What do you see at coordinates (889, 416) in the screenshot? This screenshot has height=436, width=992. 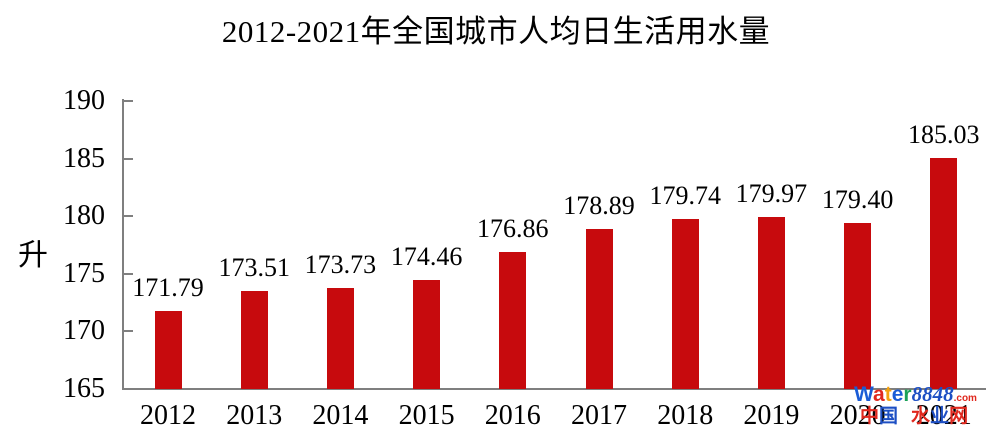 I see `watermark-tagline-char: 国` at bounding box center [889, 416].